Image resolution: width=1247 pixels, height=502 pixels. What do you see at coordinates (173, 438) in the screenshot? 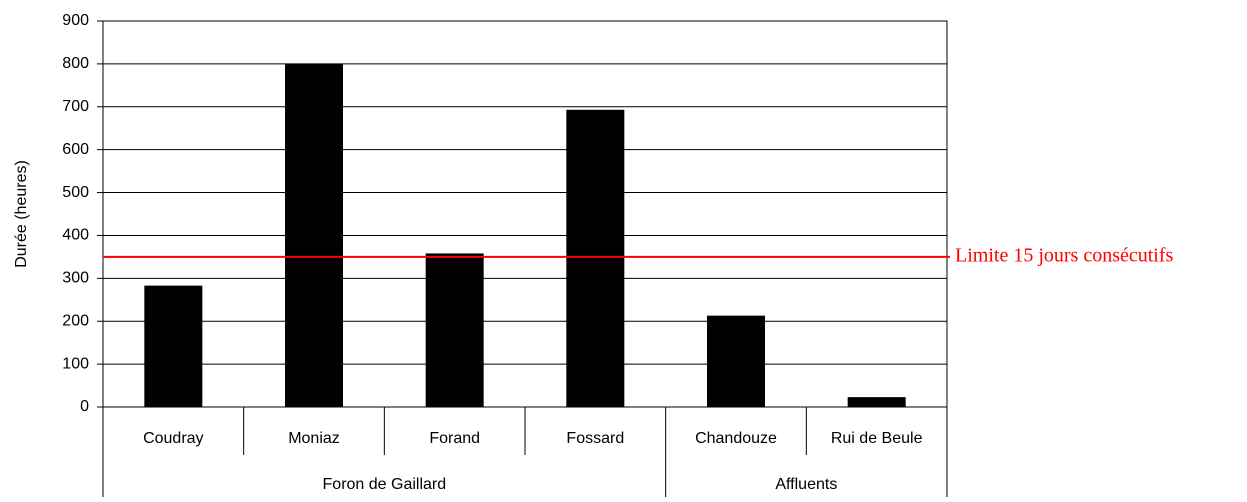
I see `x-tick-label: Coudray` at bounding box center [173, 438].